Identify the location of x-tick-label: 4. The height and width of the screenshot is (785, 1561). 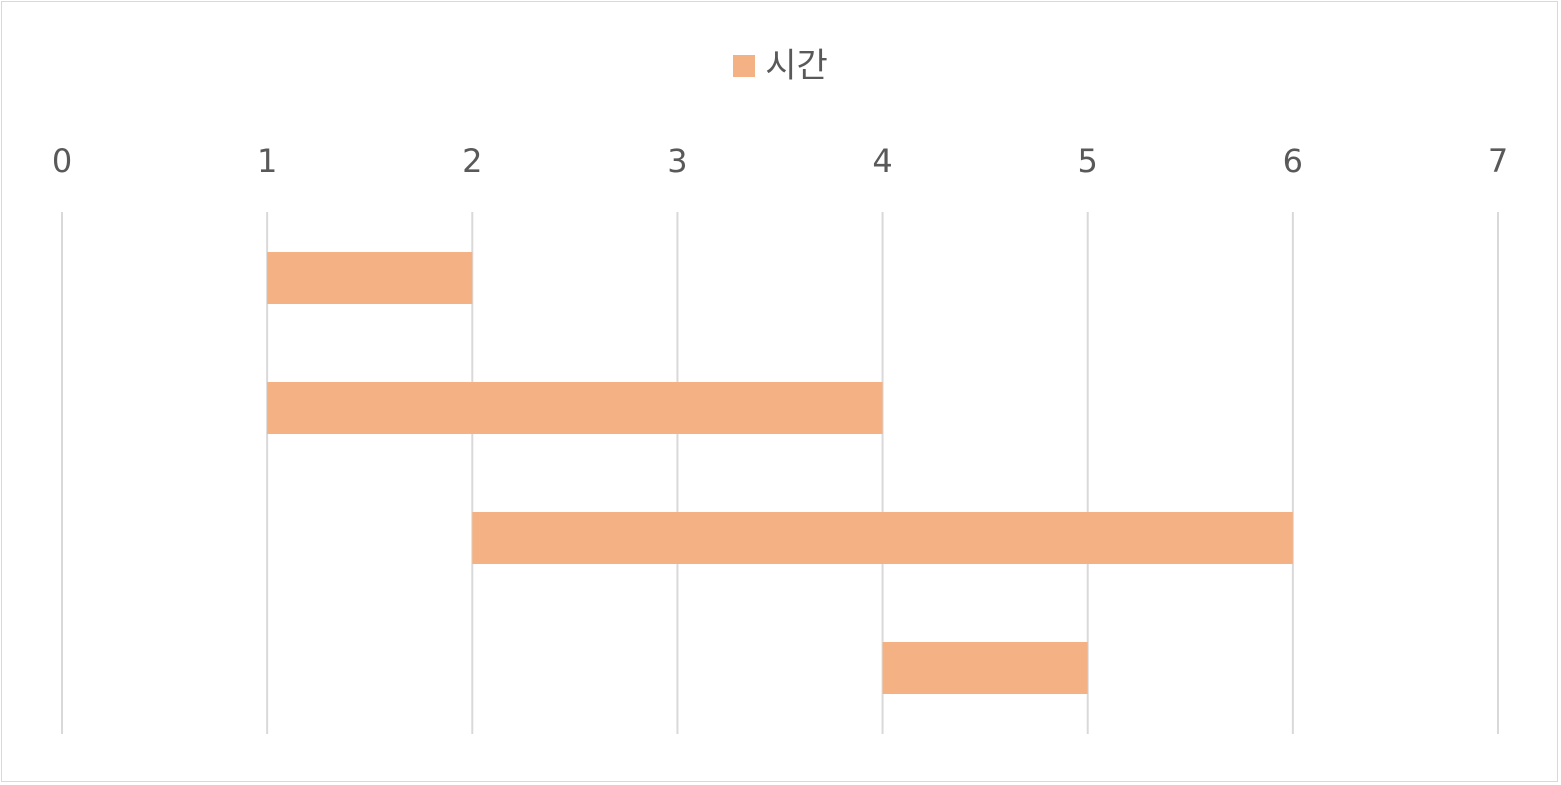
(882, 161).